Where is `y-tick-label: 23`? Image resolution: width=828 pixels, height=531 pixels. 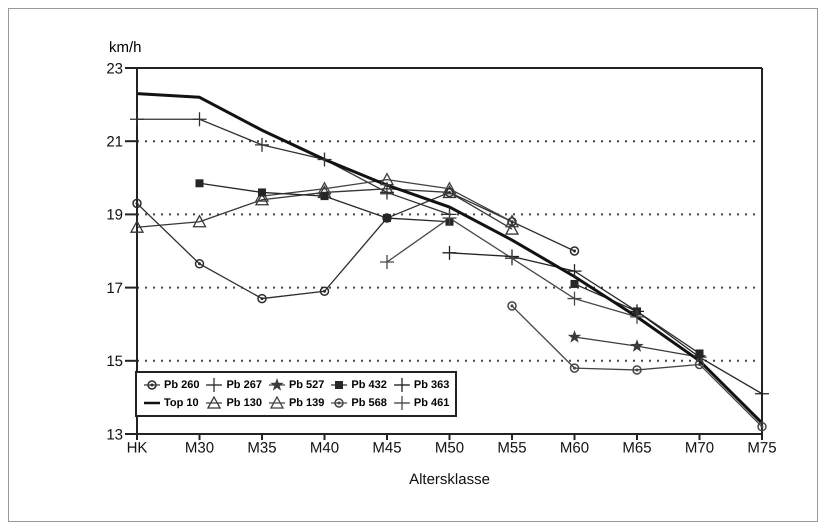 y-tick-label: 23 is located at coordinates (114, 69).